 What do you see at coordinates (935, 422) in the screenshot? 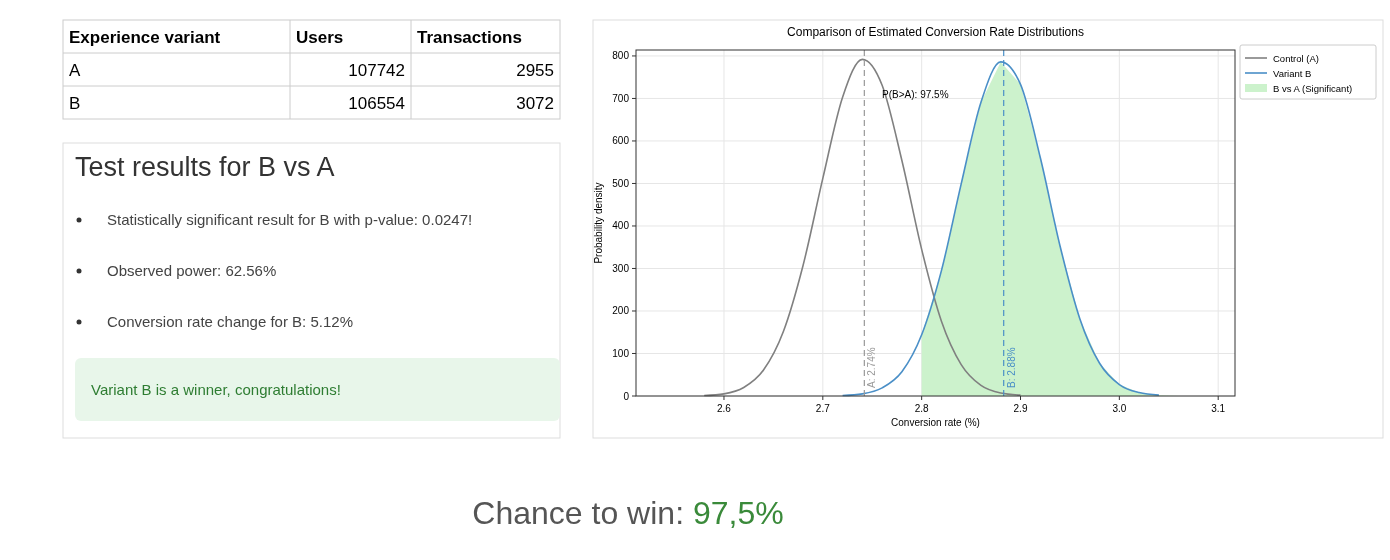
I see `x-axis-title: Conversion rate (%)` at bounding box center [935, 422].